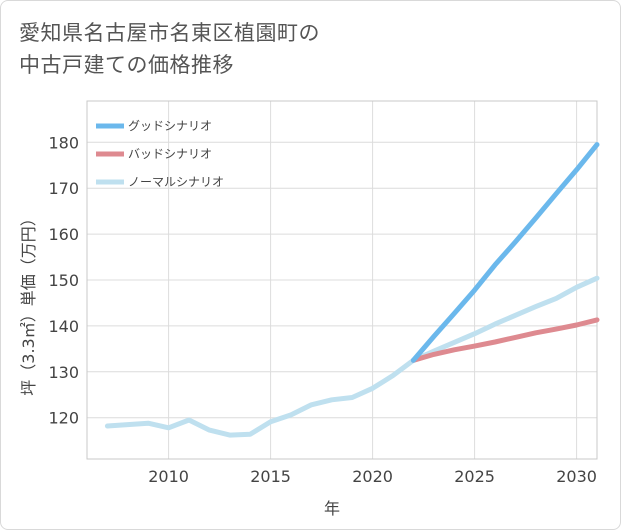 Image resolution: width=621 pixels, height=530 pixels. I want to click on y-tick-label-130: 130, so click(63, 372).